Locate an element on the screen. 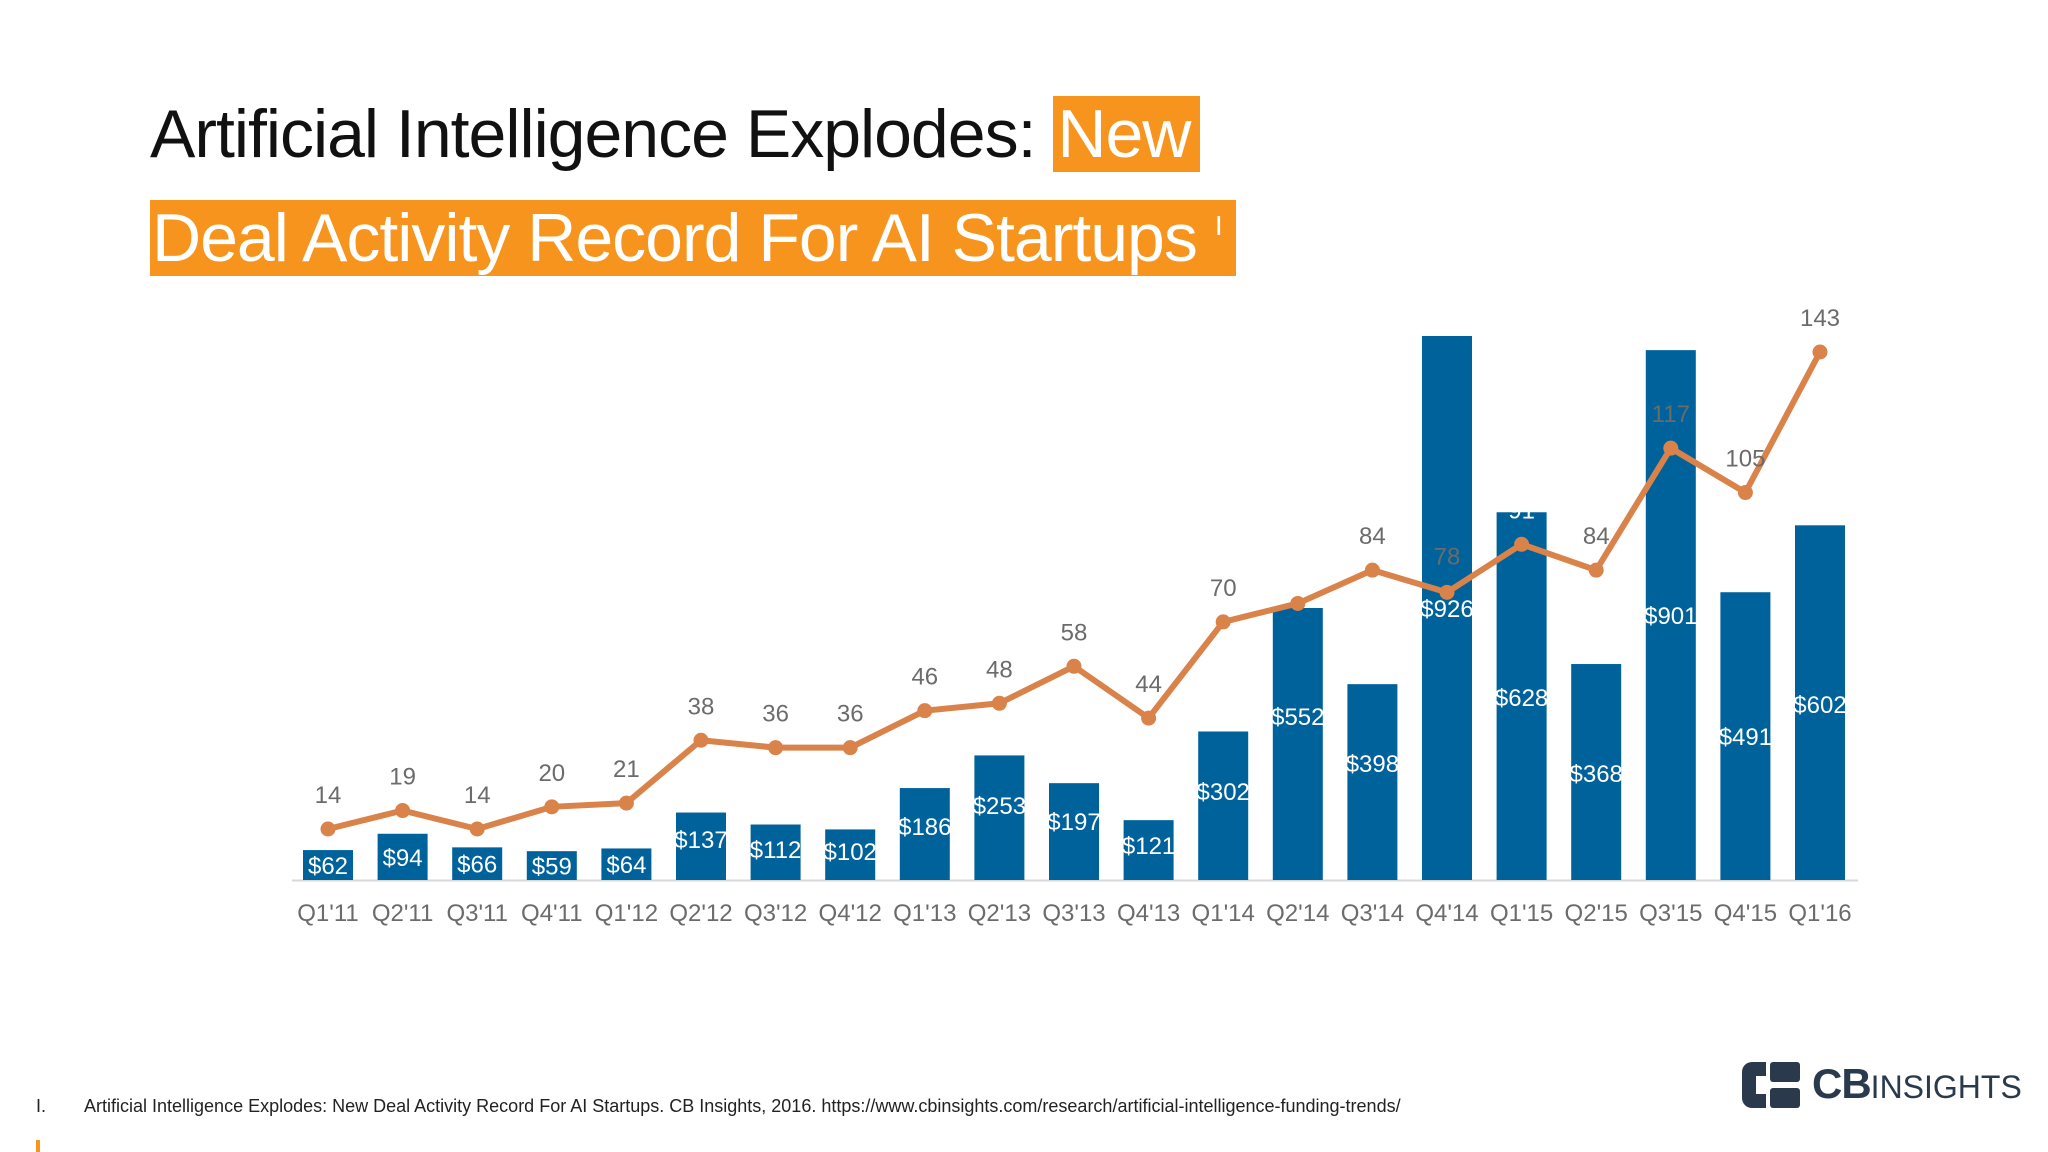 This screenshot has height=1152, width=2048. x-tick-label: Q1'15 is located at coordinates (1521, 913).